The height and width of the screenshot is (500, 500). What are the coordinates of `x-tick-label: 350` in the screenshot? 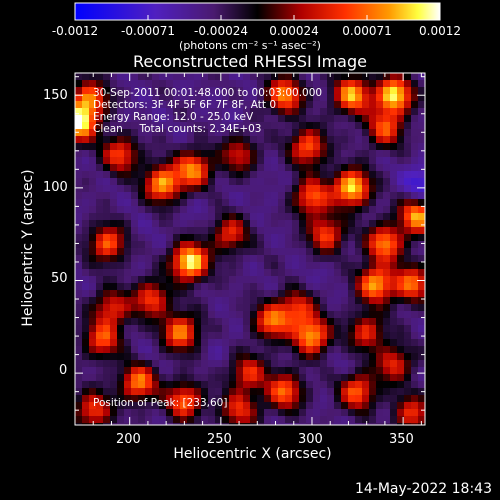 It's located at (401, 439).